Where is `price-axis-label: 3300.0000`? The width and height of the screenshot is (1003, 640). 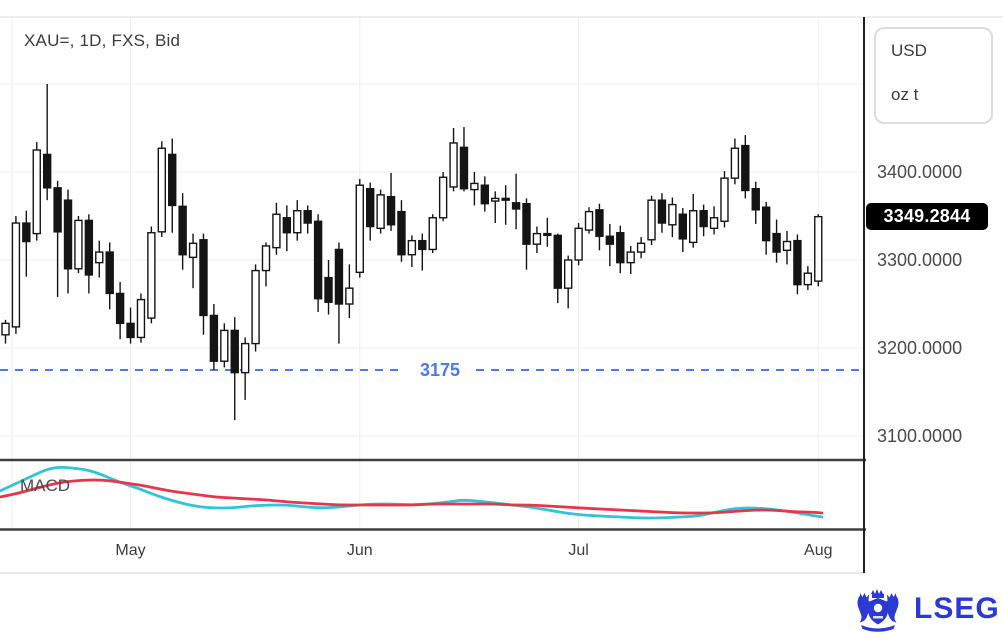
price-axis-label: 3300.0000 is located at coordinates (920, 260).